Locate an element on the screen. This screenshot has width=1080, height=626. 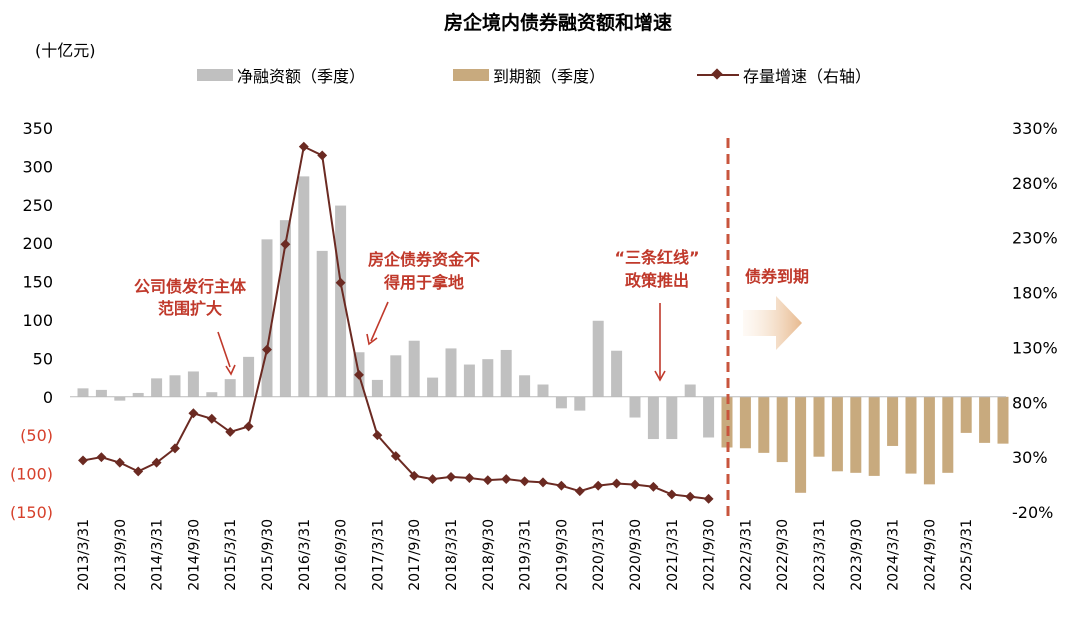
x-tick-label: 2014/9/30 is located at coordinates (194, 555).